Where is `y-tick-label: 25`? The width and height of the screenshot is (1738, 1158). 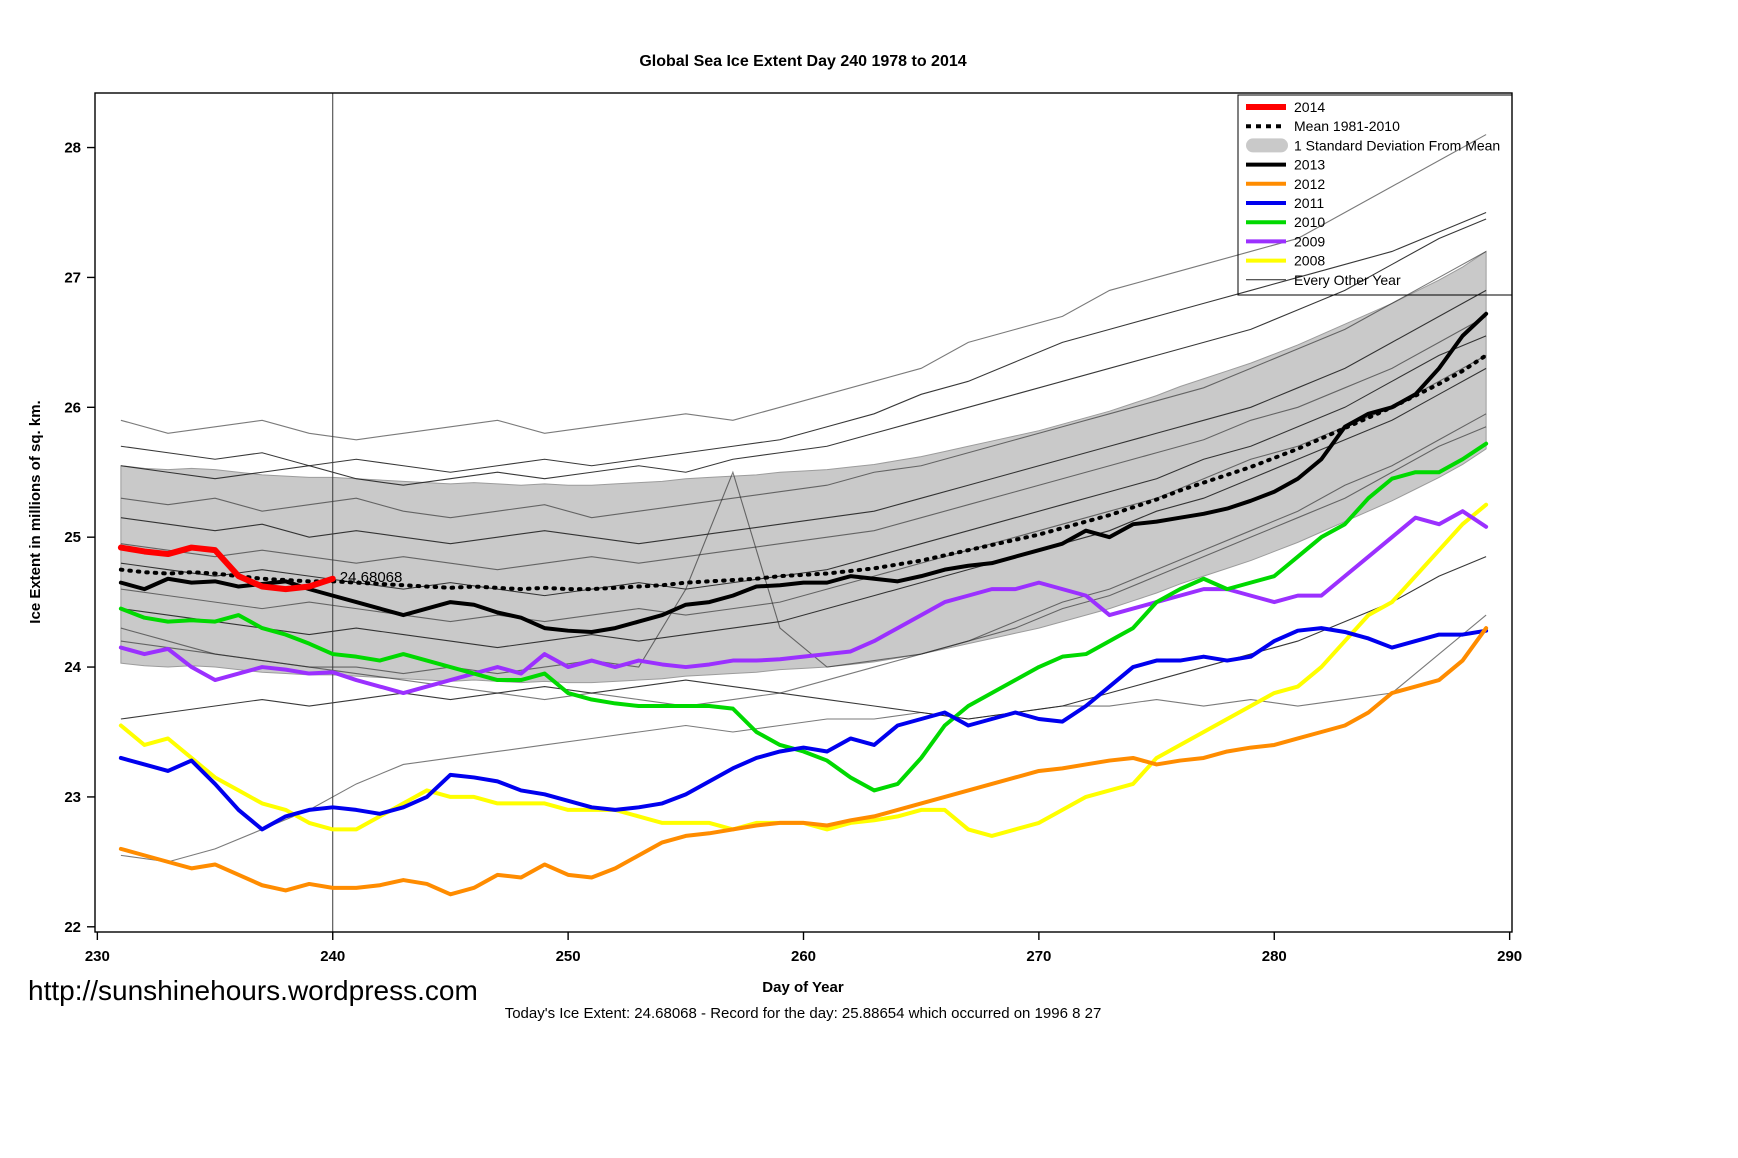 y-tick-label: 25 is located at coordinates (72, 537).